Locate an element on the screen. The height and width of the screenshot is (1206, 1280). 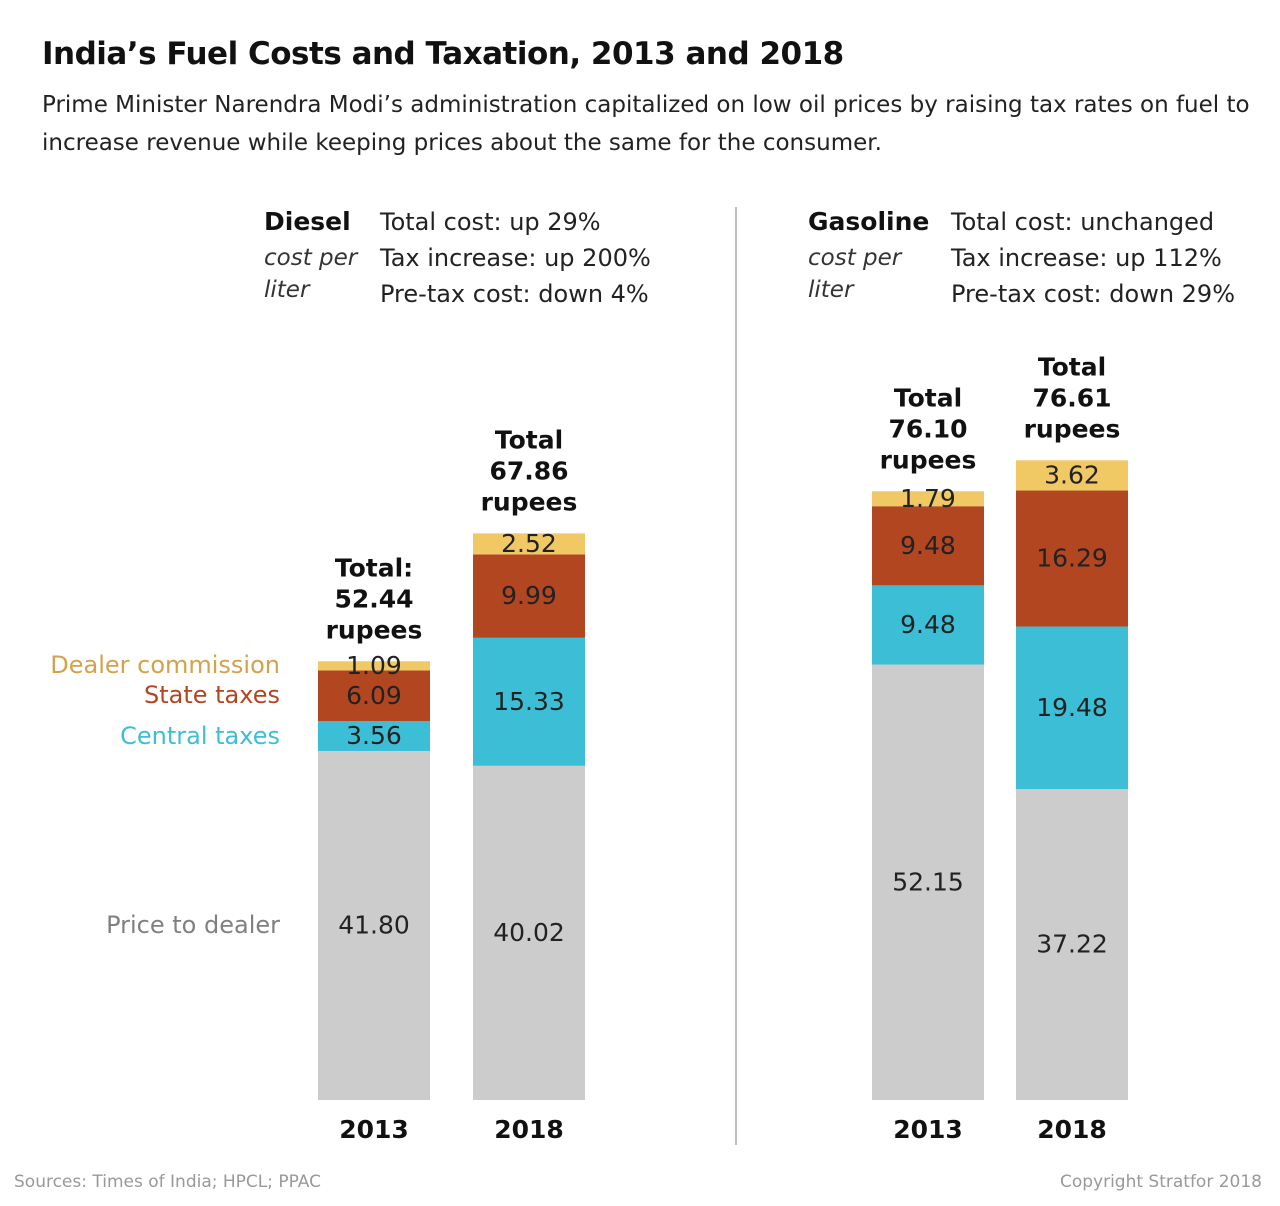
legend-label: Dealer commission is located at coordinates (165, 665).